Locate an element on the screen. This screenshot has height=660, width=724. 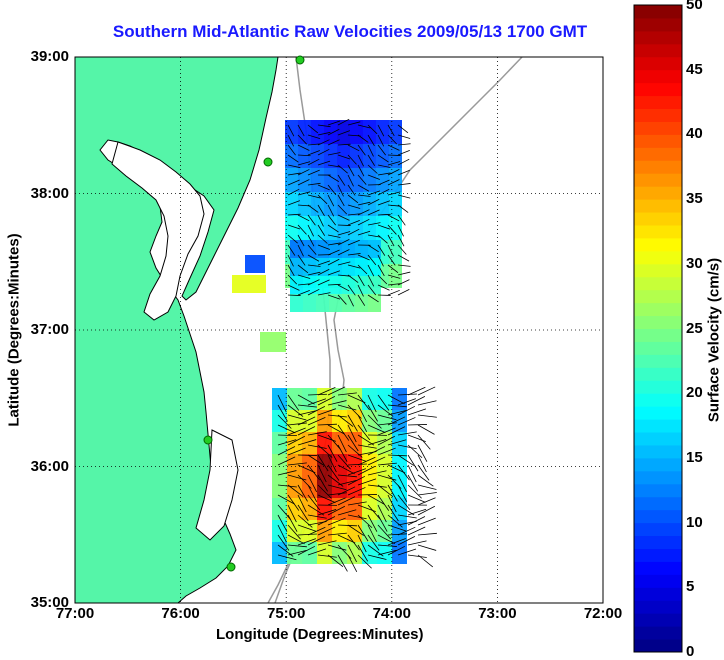
colorbar-tick-label: 10 is located at coordinates (694, 522).